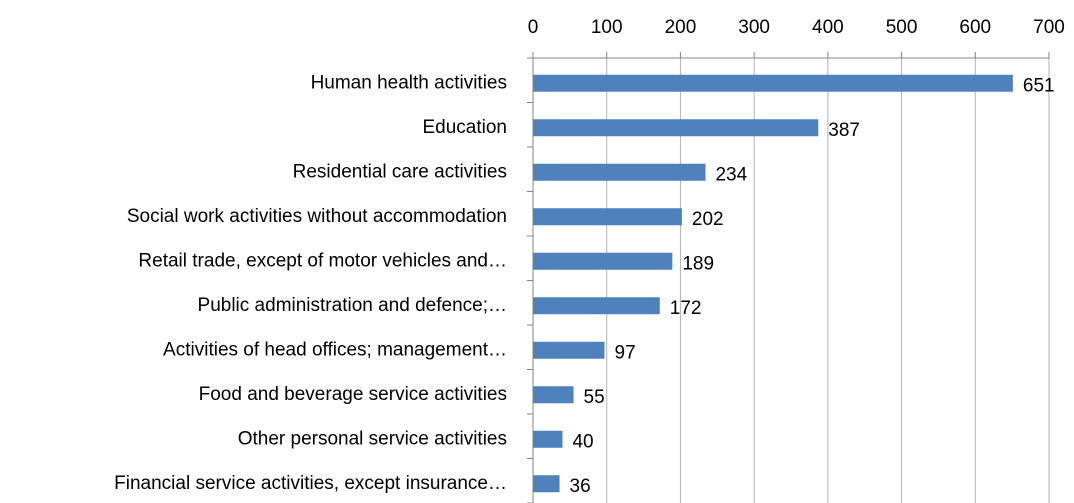 The height and width of the screenshot is (503, 1074). What do you see at coordinates (533, 27) in the screenshot?
I see `x-tick-label: 0` at bounding box center [533, 27].